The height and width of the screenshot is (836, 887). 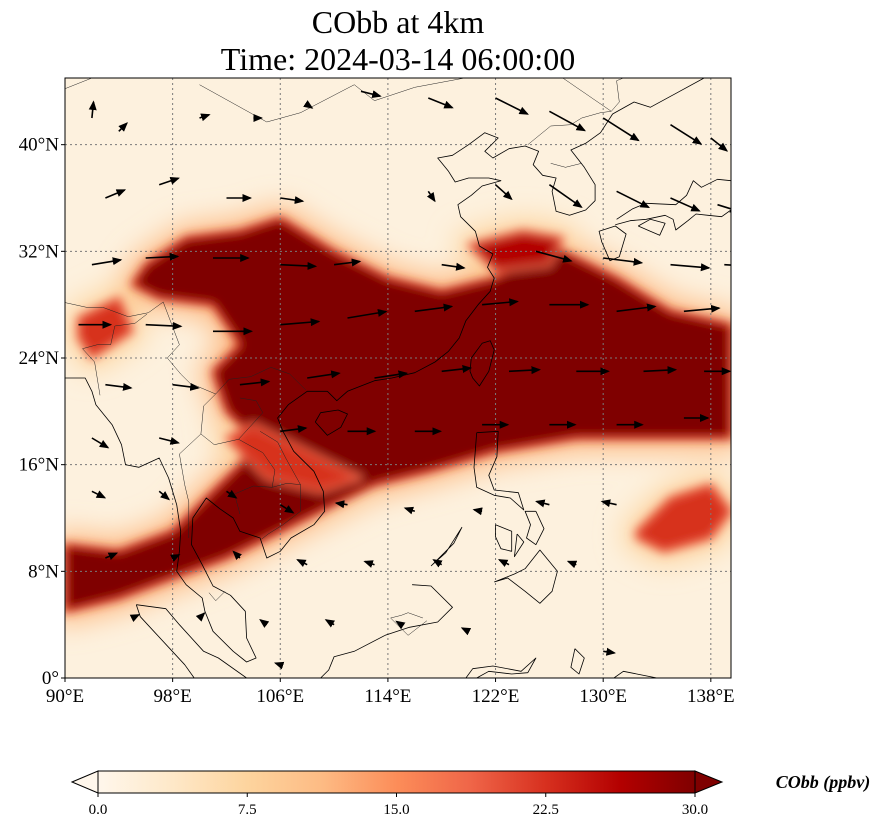 What do you see at coordinates (42, 412) in the screenshot?
I see `y-axis-ticks: 0° 8°N 16°N 24°N 32°N 40°N` at bounding box center [42, 412].